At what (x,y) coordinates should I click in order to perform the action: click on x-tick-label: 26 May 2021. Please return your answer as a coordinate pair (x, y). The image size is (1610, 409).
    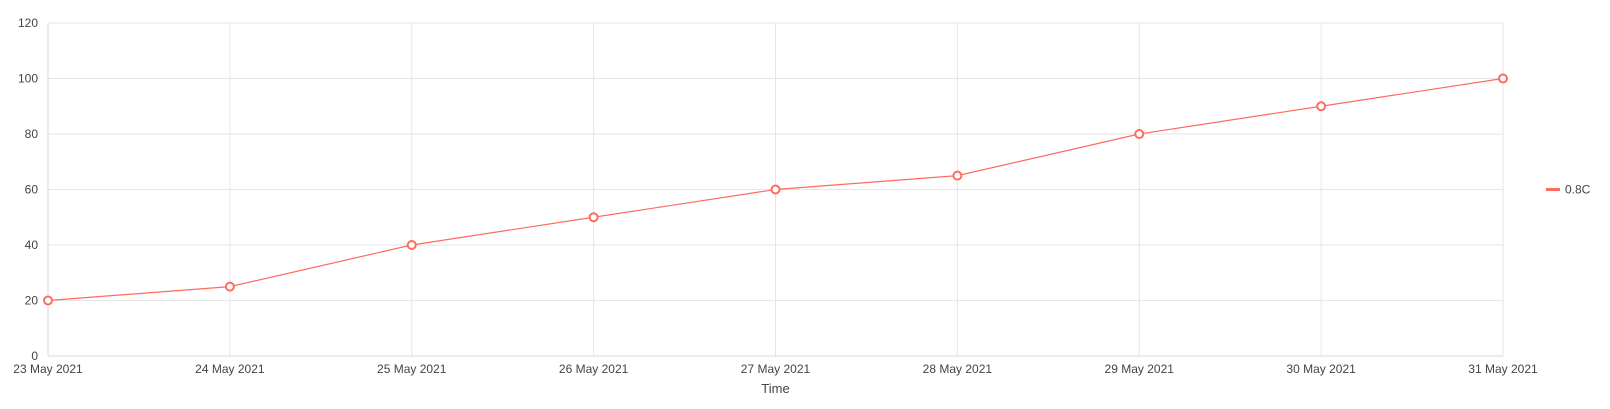
    Looking at the image, I should click on (594, 369).